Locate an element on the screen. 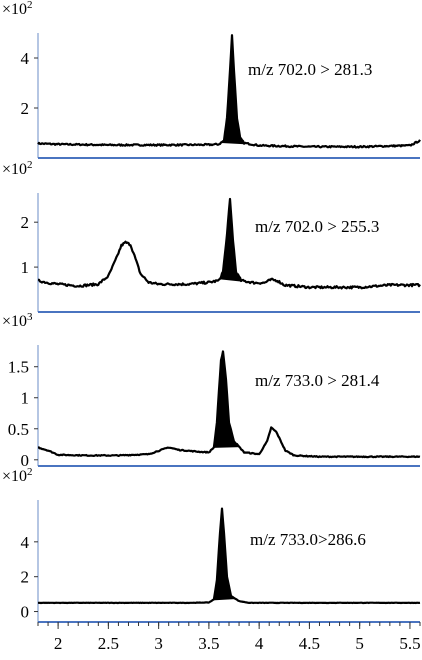  x-tick-label: 3 is located at coordinates (158, 643).